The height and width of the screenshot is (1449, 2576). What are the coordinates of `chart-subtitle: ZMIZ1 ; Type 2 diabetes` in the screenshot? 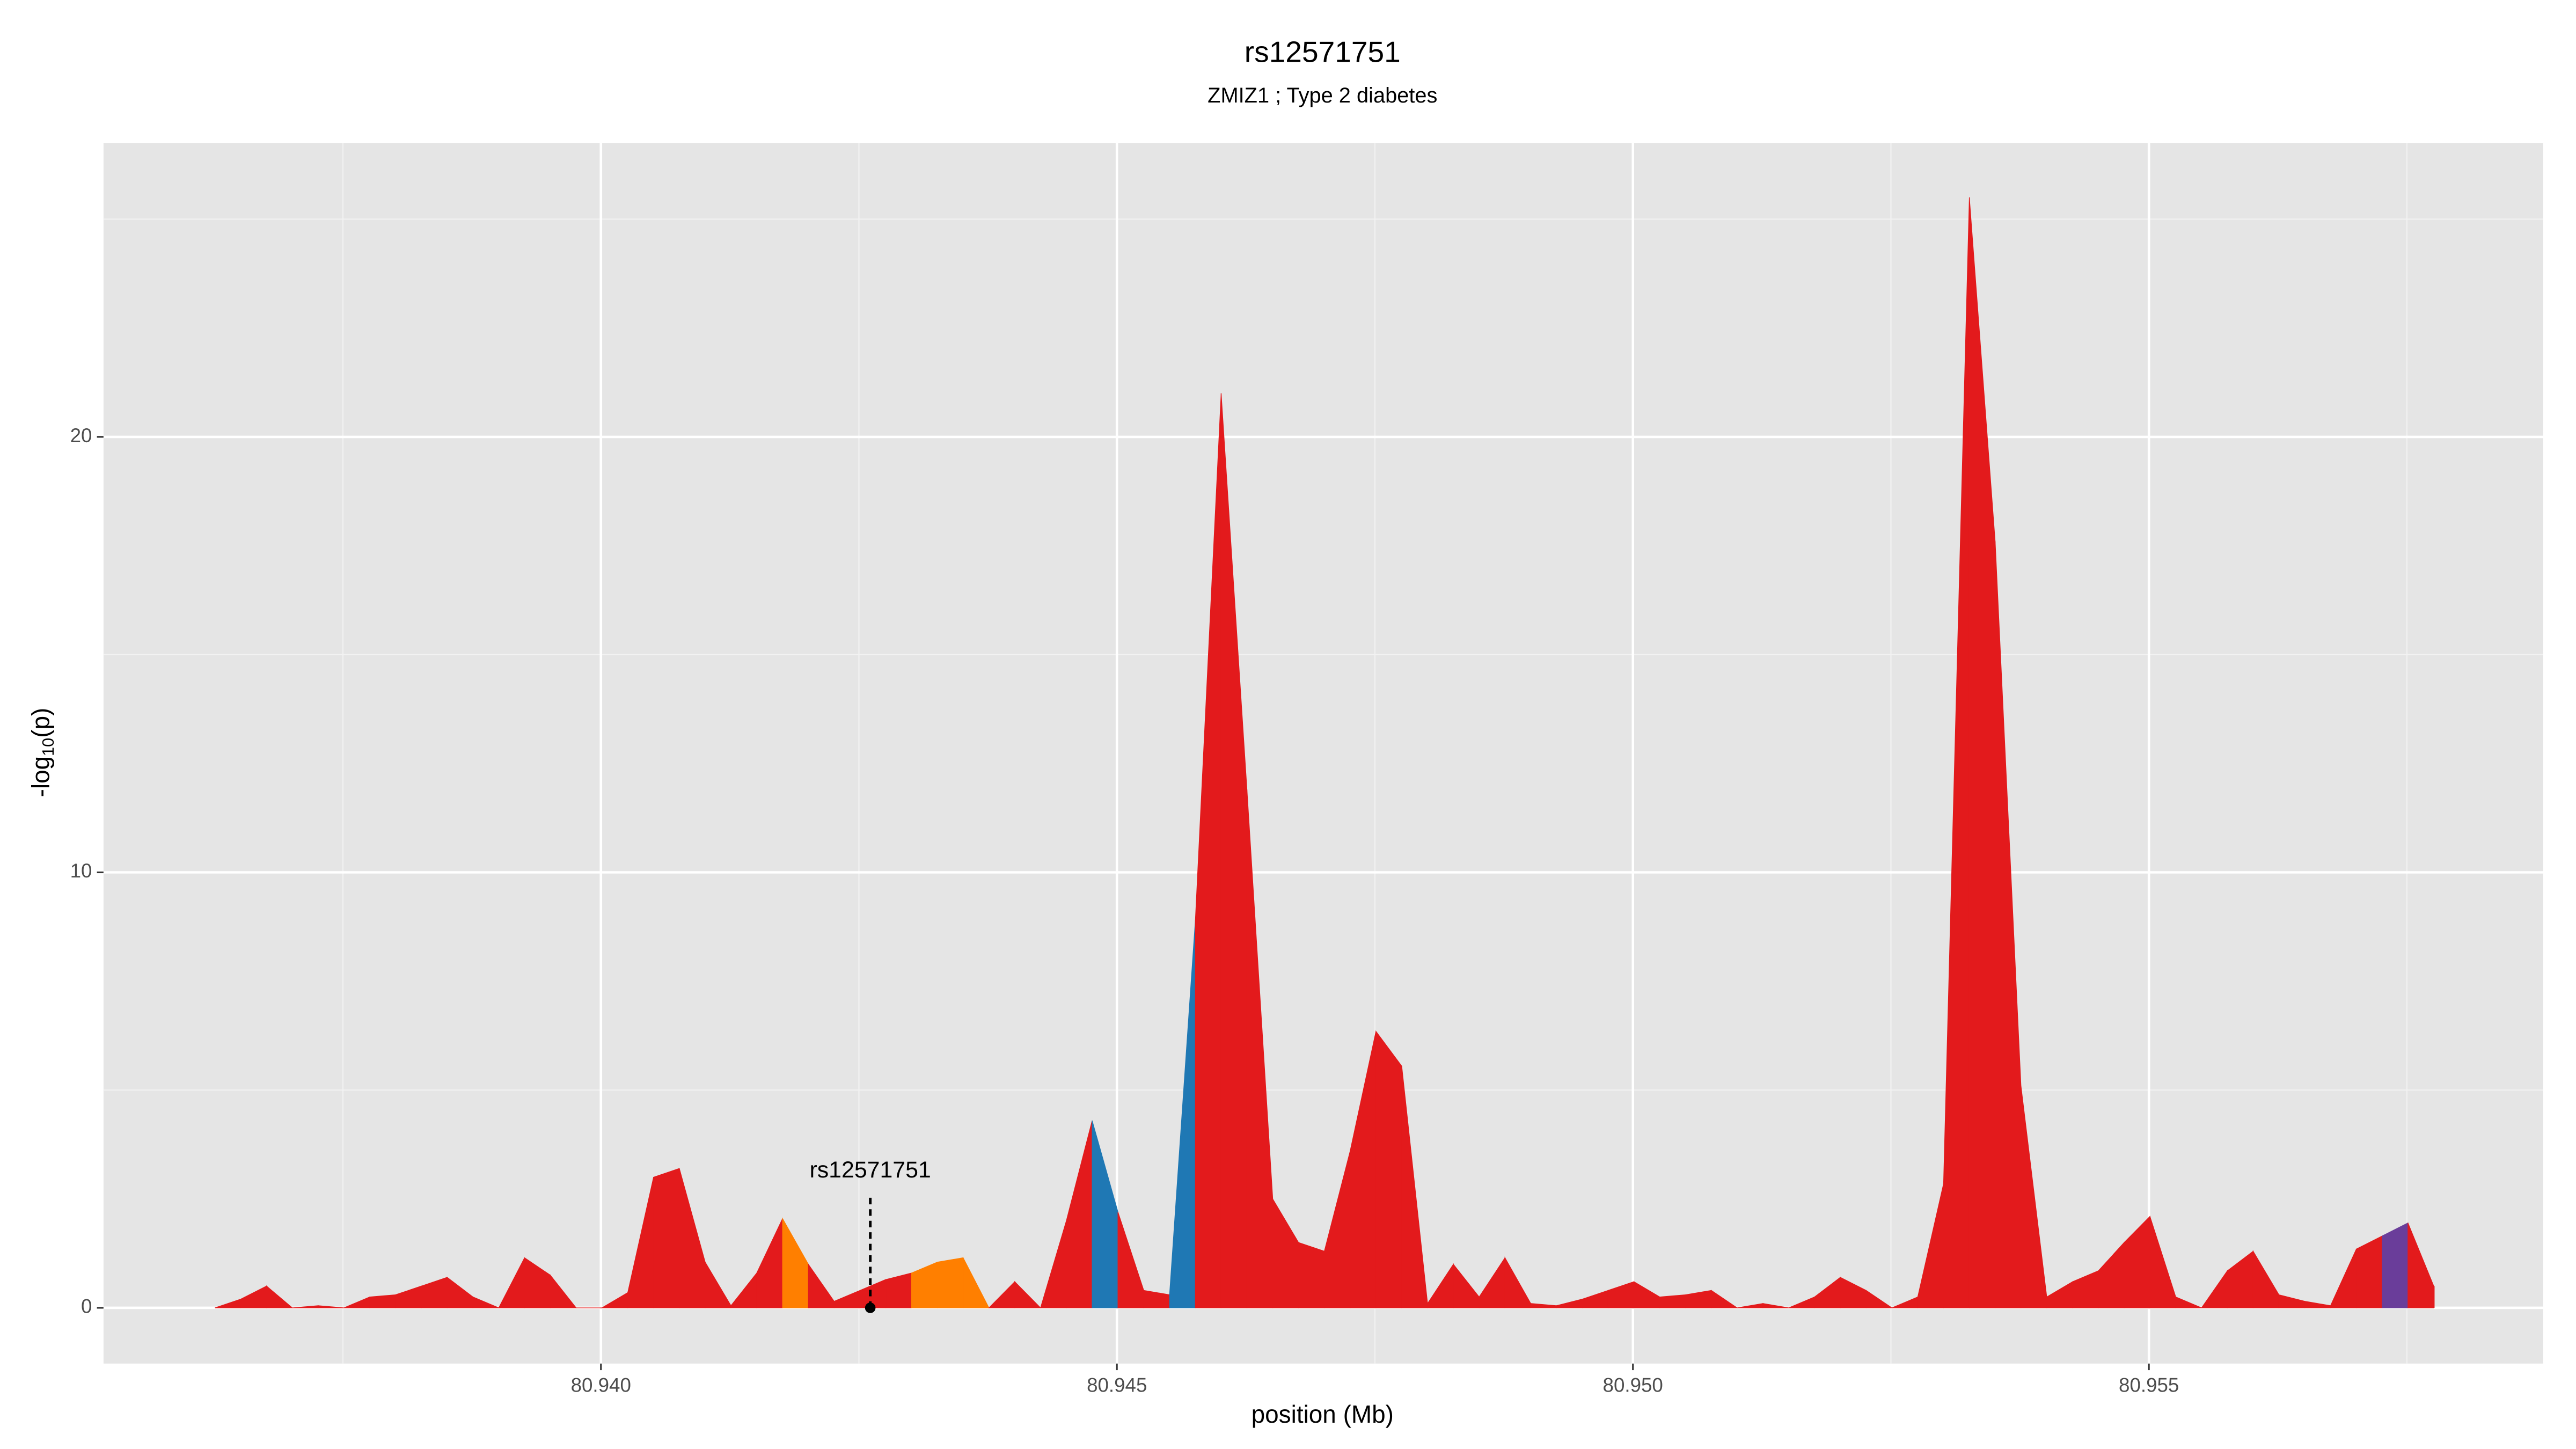 It's located at (1322, 95).